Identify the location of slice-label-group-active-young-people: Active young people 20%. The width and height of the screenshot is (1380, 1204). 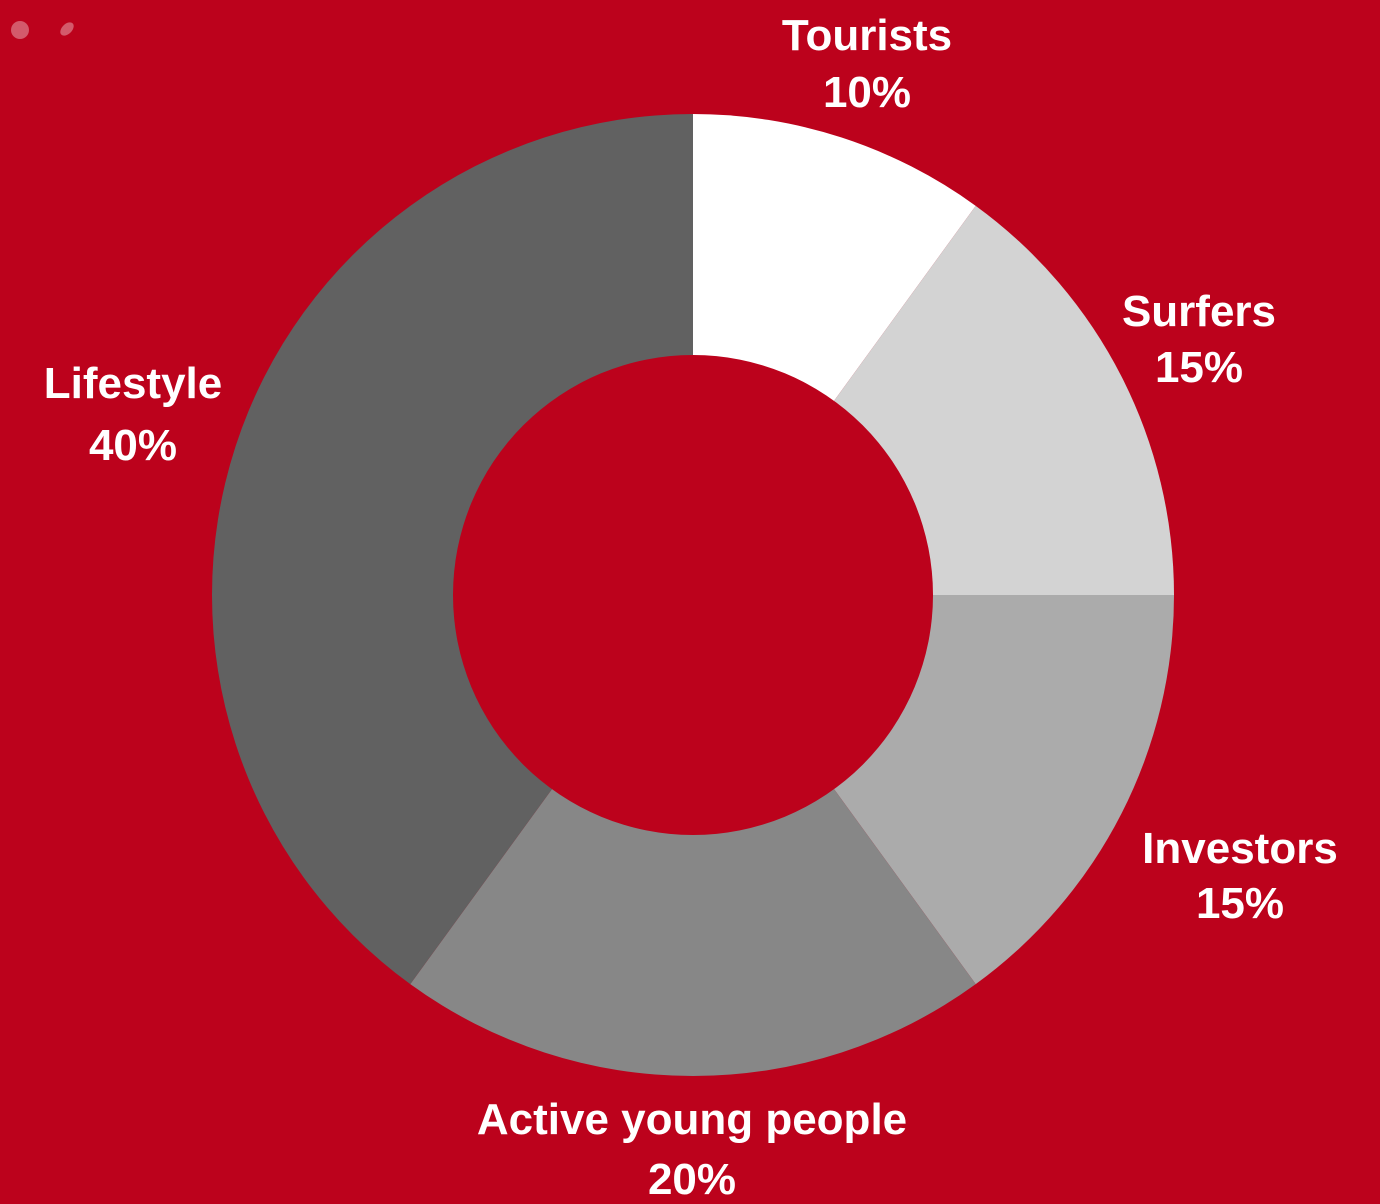
(692, 1149).